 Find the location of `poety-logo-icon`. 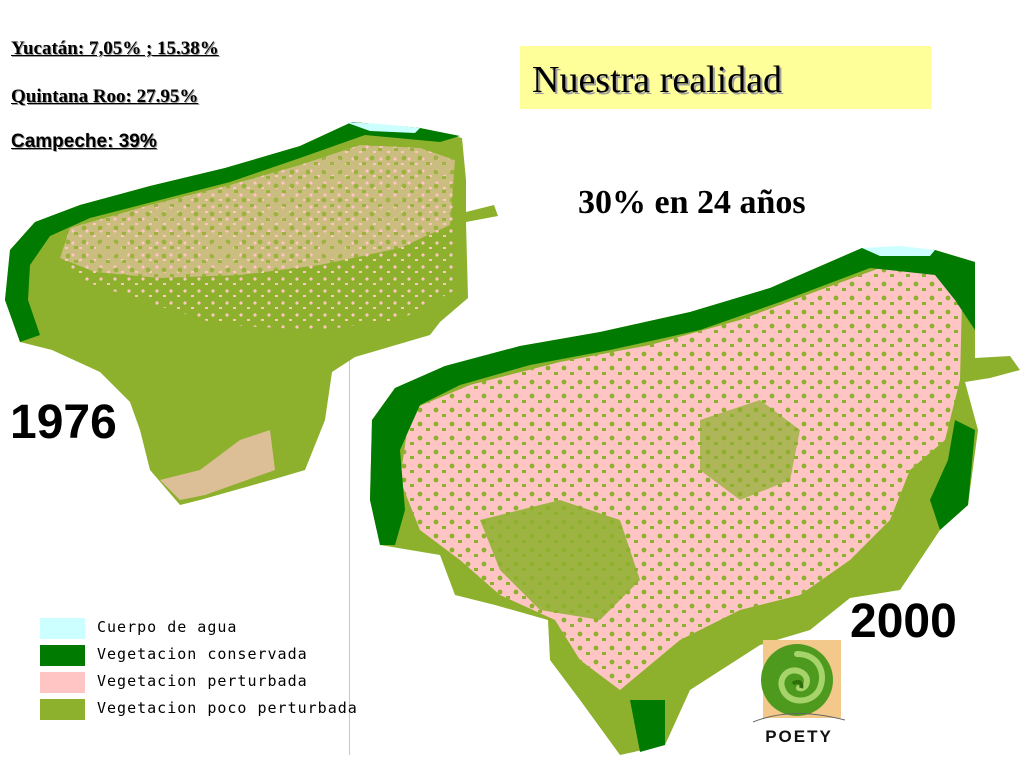

poety-logo-icon is located at coordinates (799, 681).